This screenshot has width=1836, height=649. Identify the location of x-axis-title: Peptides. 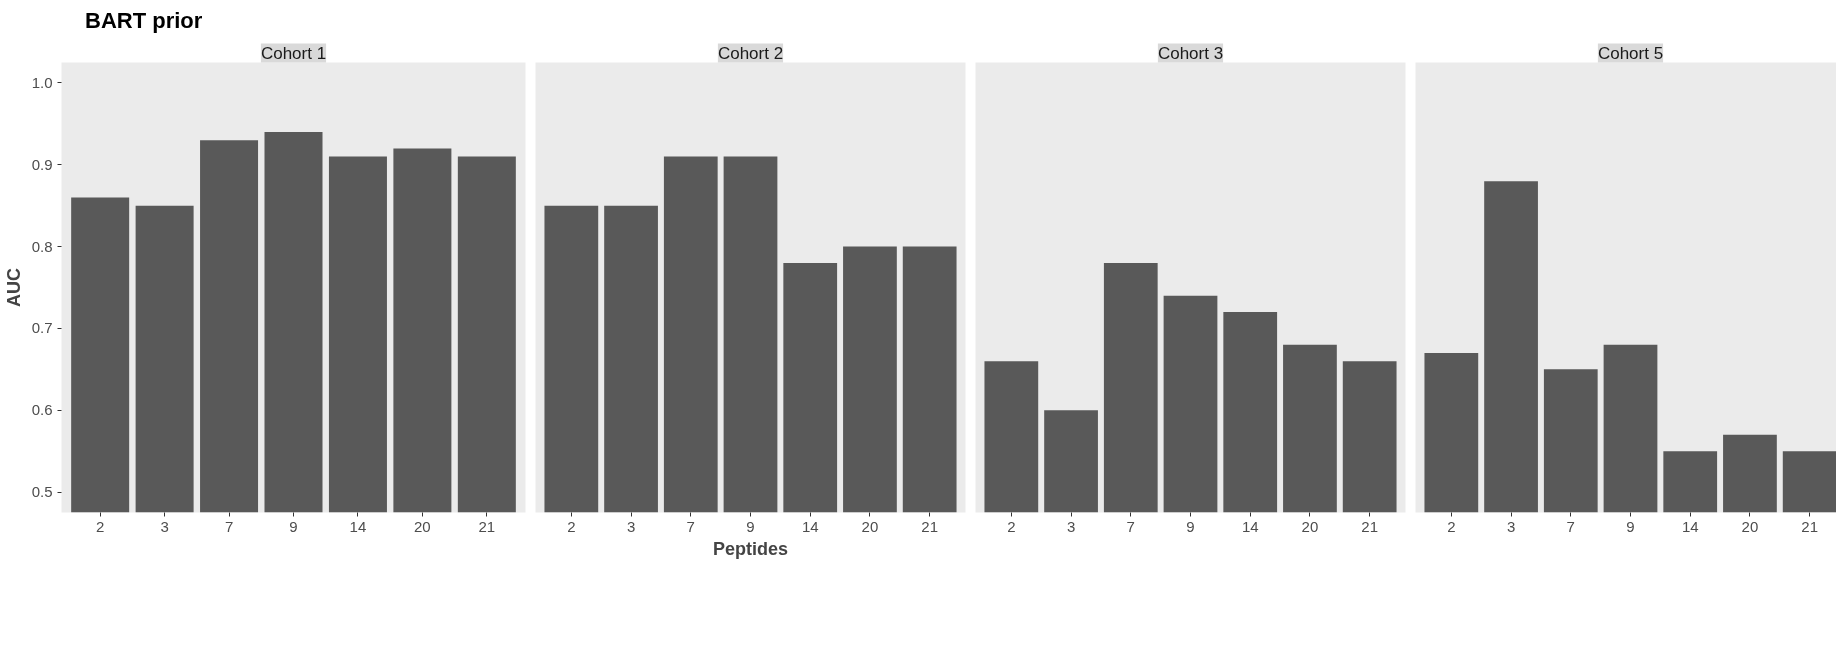
(750, 548).